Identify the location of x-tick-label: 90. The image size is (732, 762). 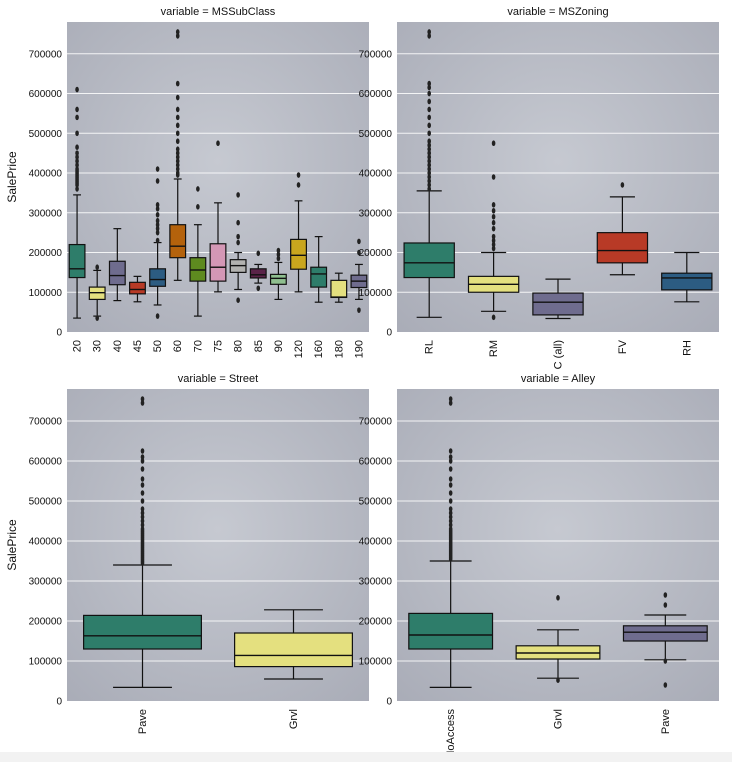
(279, 346).